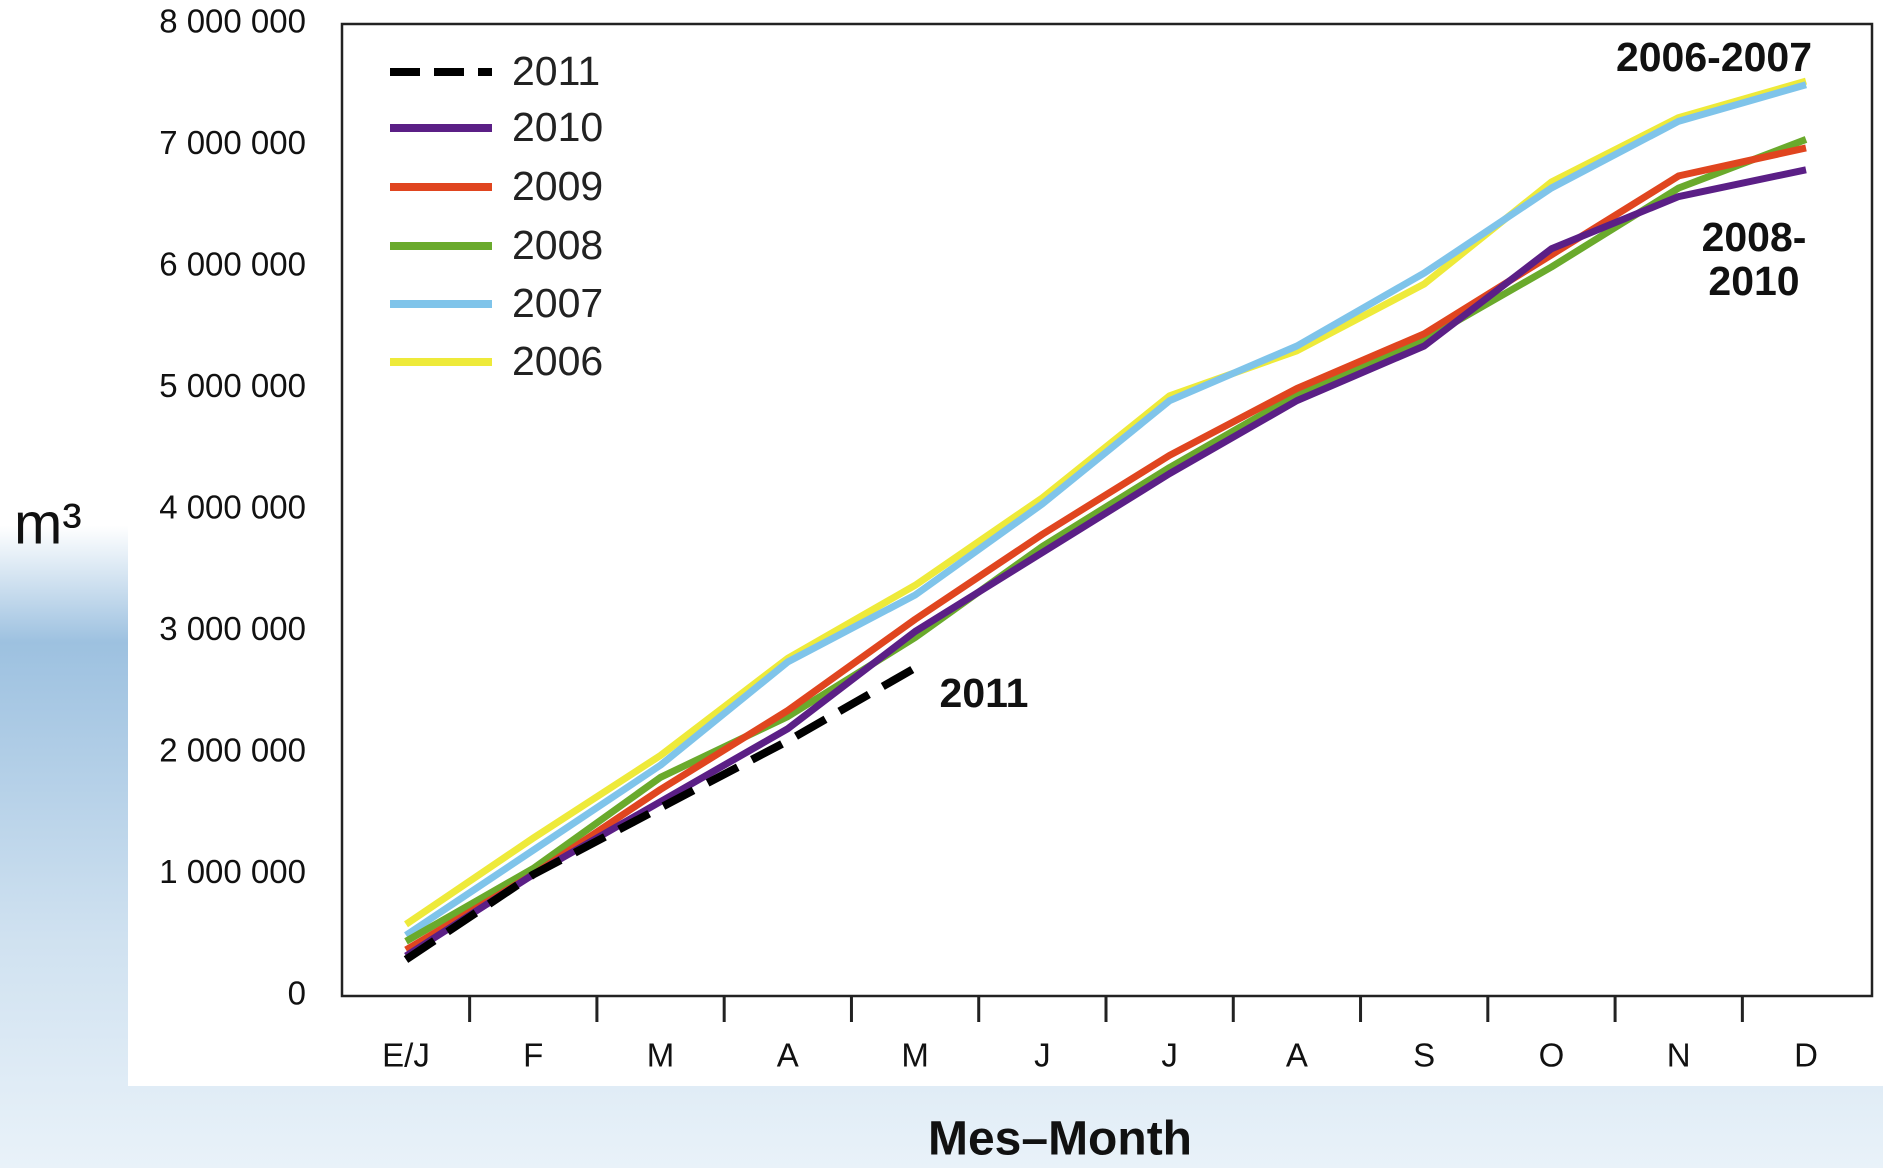 Image resolution: width=1883 pixels, height=1173 pixels. What do you see at coordinates (556, 71) in the screenshot?
I see `legend-label: 2011` at bounding box center [556, 71].